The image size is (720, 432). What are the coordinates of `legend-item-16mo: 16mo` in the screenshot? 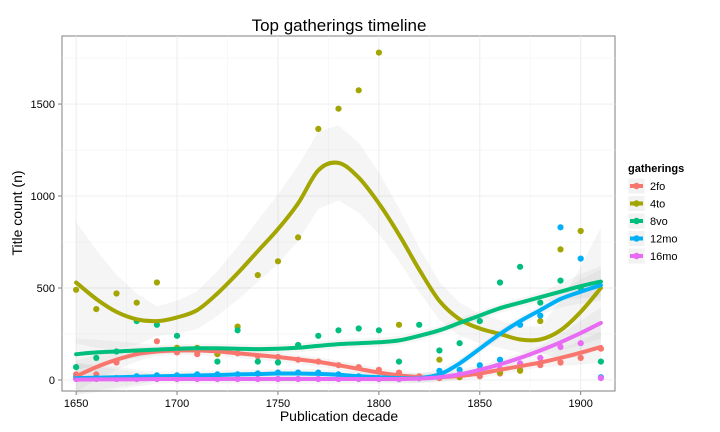 It's located at (652, 256).